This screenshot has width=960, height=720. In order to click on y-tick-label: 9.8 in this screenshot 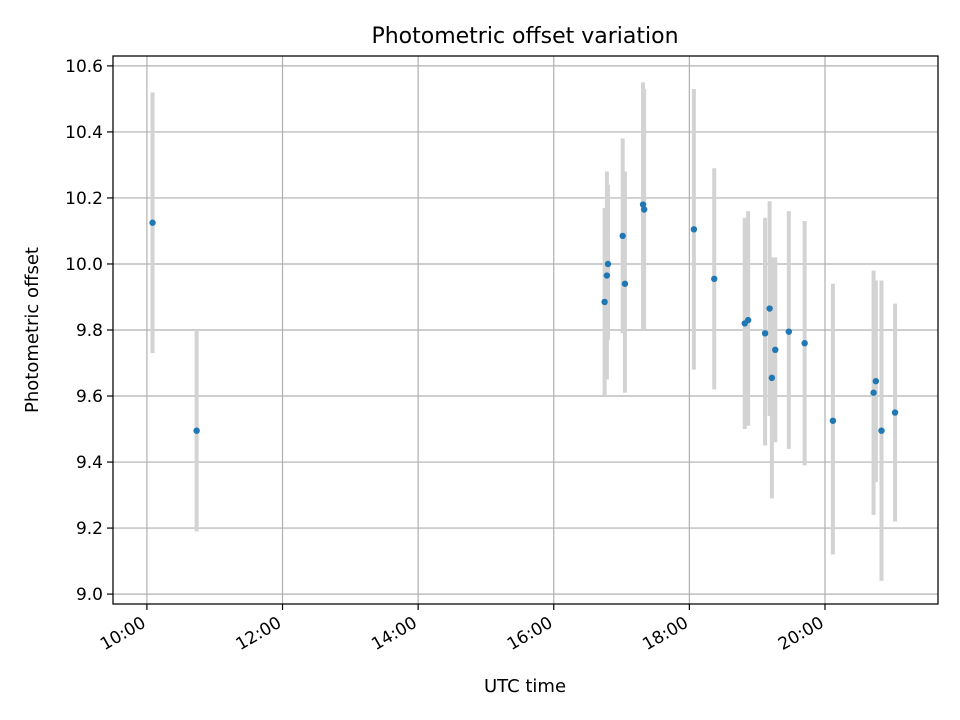, I will do `click(89, 331)`.